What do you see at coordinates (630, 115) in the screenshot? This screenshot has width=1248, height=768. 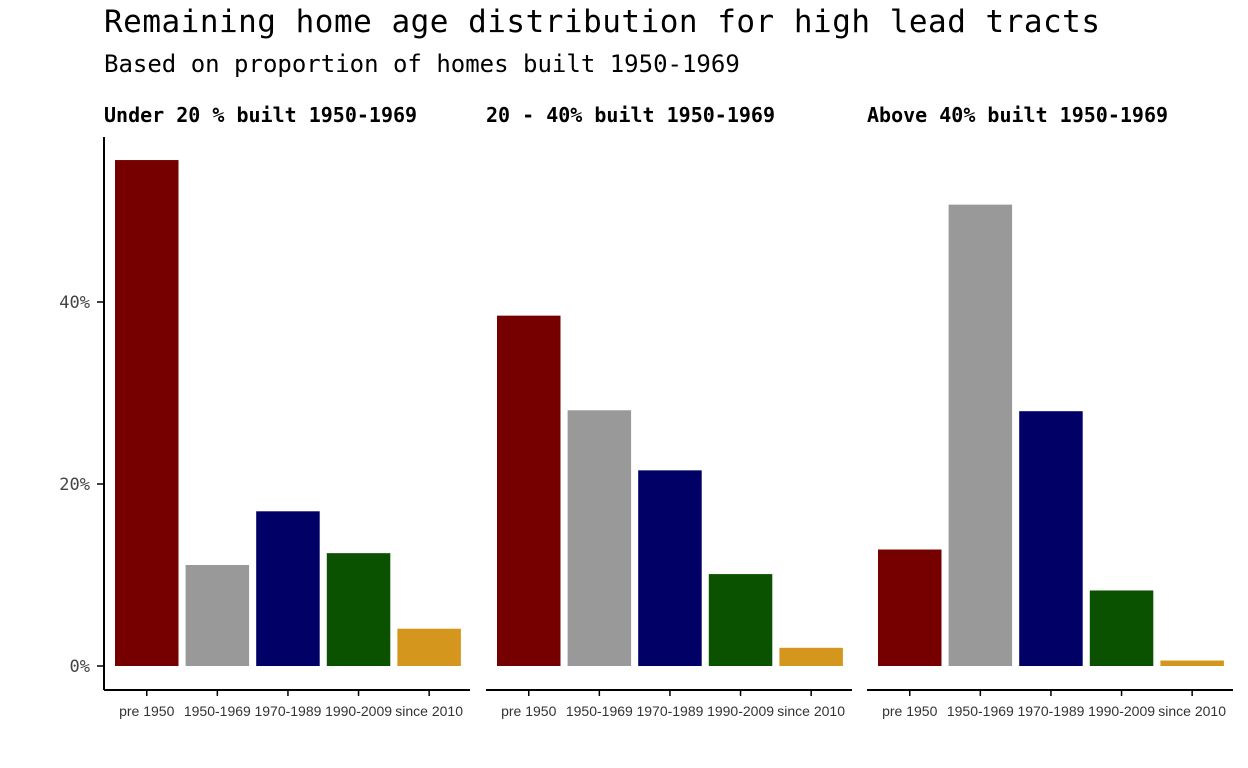 I see `facet-title: 20 - 40% built 1950-1969` at bounding box center [630, 115].